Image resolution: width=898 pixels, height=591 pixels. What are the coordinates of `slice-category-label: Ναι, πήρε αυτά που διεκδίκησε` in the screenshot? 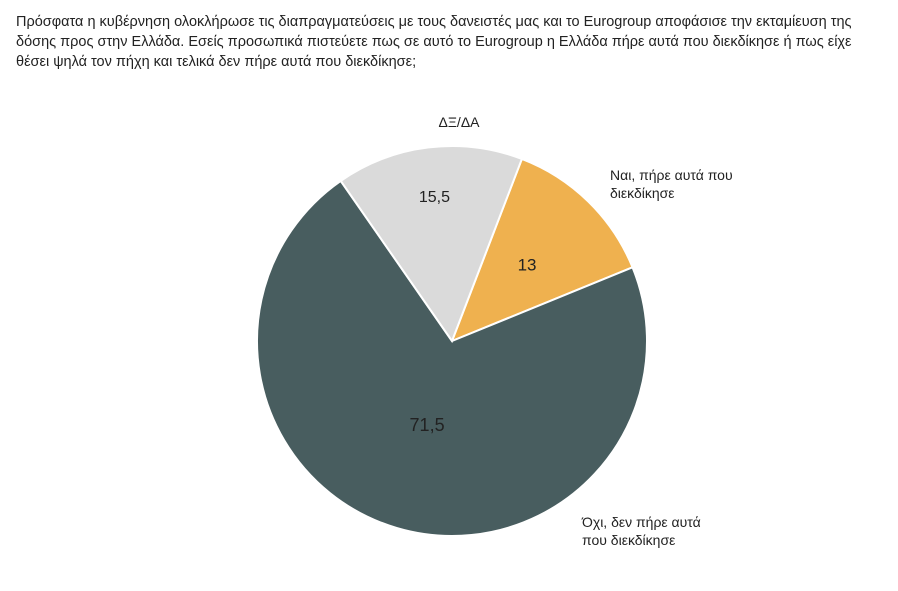 It's located at (671, 184).